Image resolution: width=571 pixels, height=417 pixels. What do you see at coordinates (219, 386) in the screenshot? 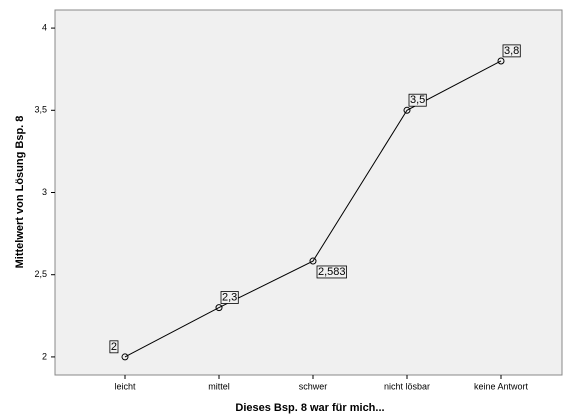
I see `x-tick-label: mittel` at bounding box center [219, 386].